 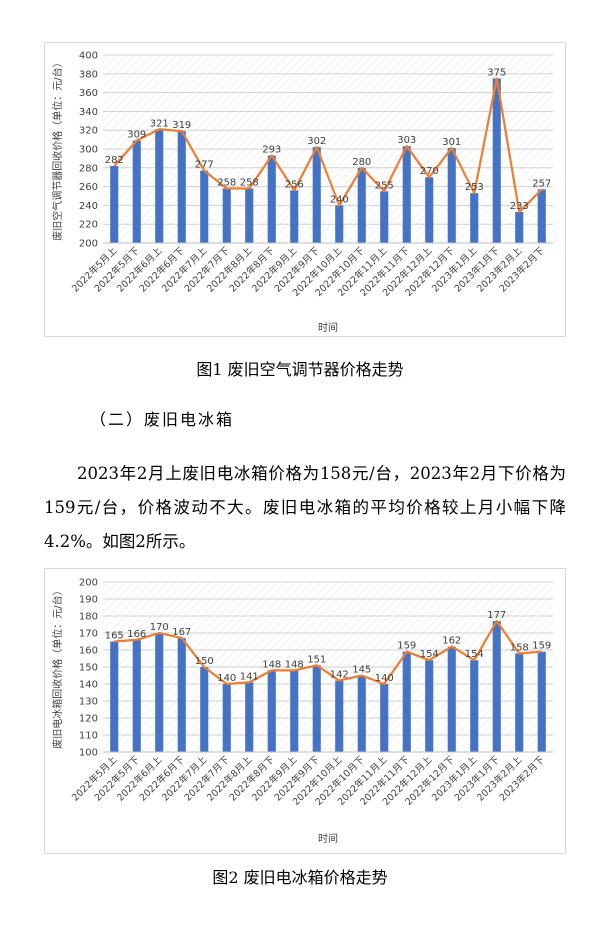 I want to click on y-axis-title: 废旧电冰箱回收价格（单位：元/台）, so click(x=57, y=666).